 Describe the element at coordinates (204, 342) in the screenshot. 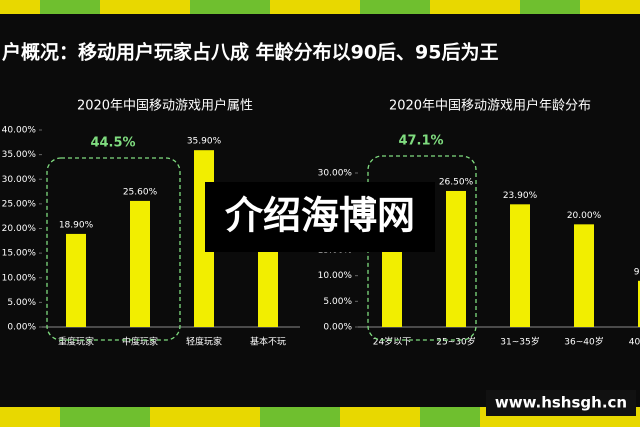

I see `x-tick-label: 轻度玩家` at that location.